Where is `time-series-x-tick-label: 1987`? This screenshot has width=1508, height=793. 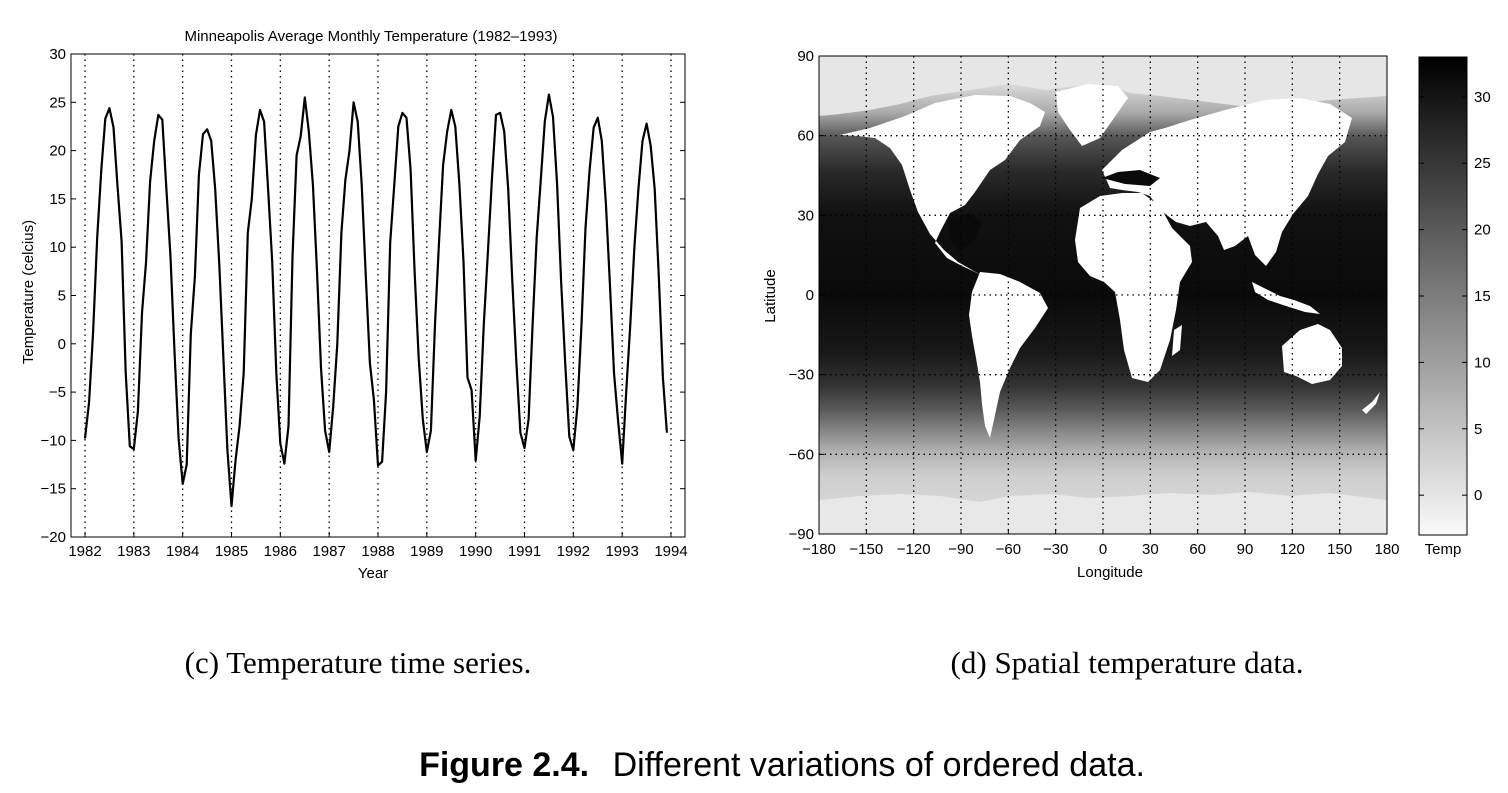
time-series-x-tick-label: 1987 is located at coordinates (328, 551).